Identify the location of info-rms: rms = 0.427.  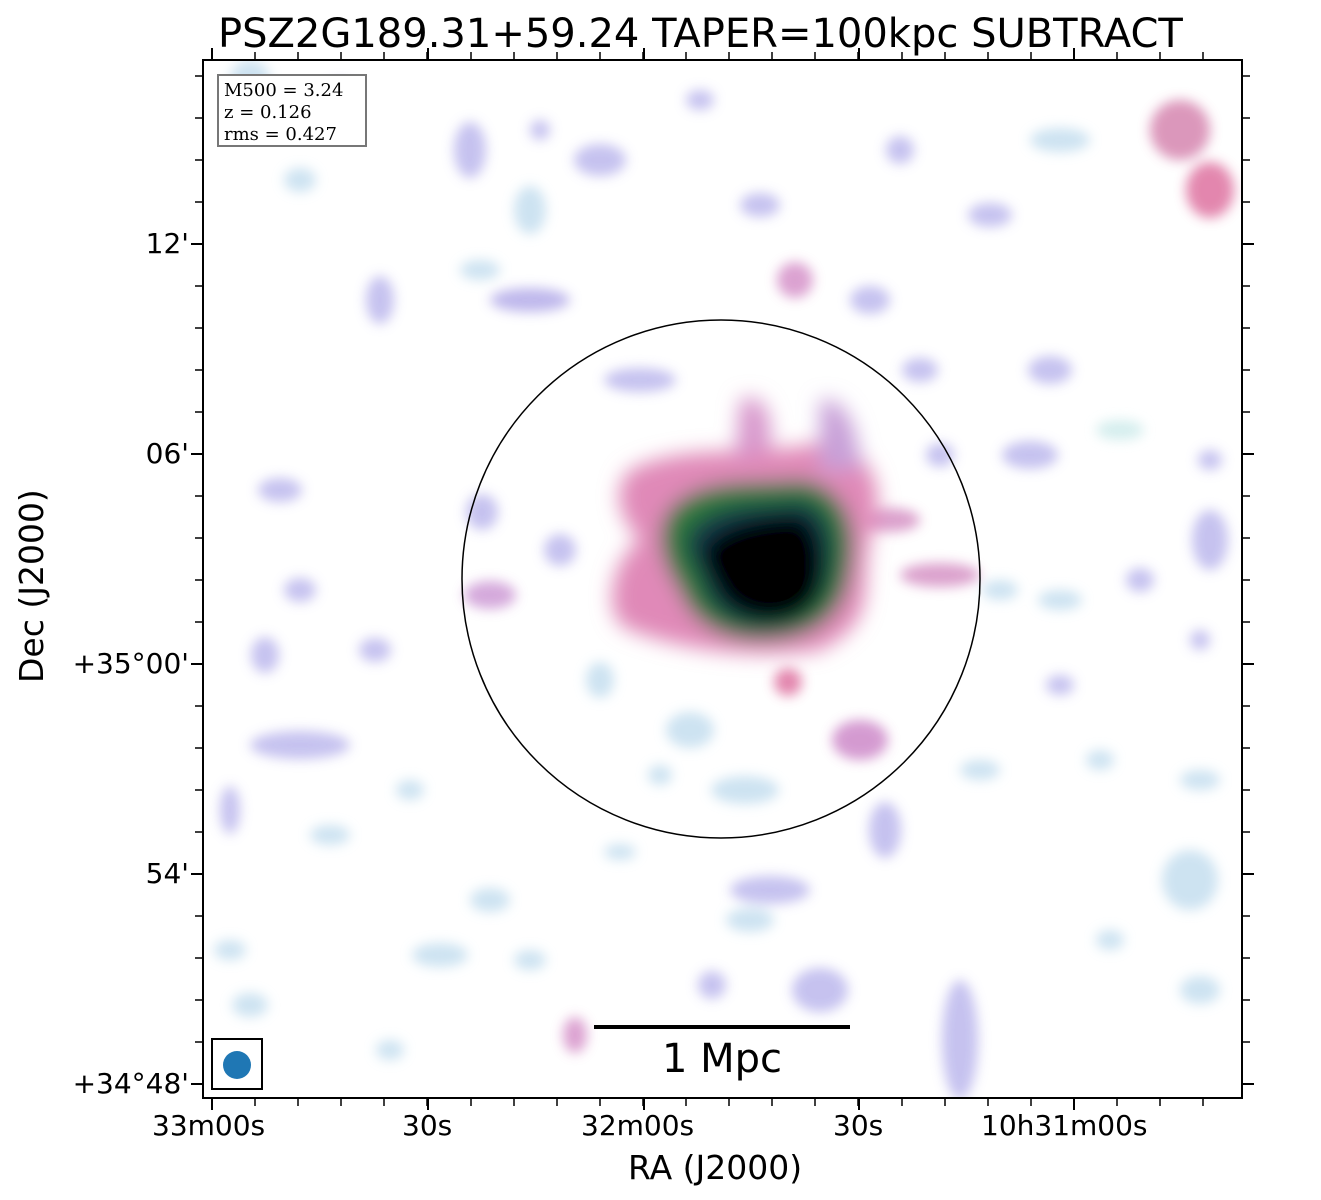
(280, 134).